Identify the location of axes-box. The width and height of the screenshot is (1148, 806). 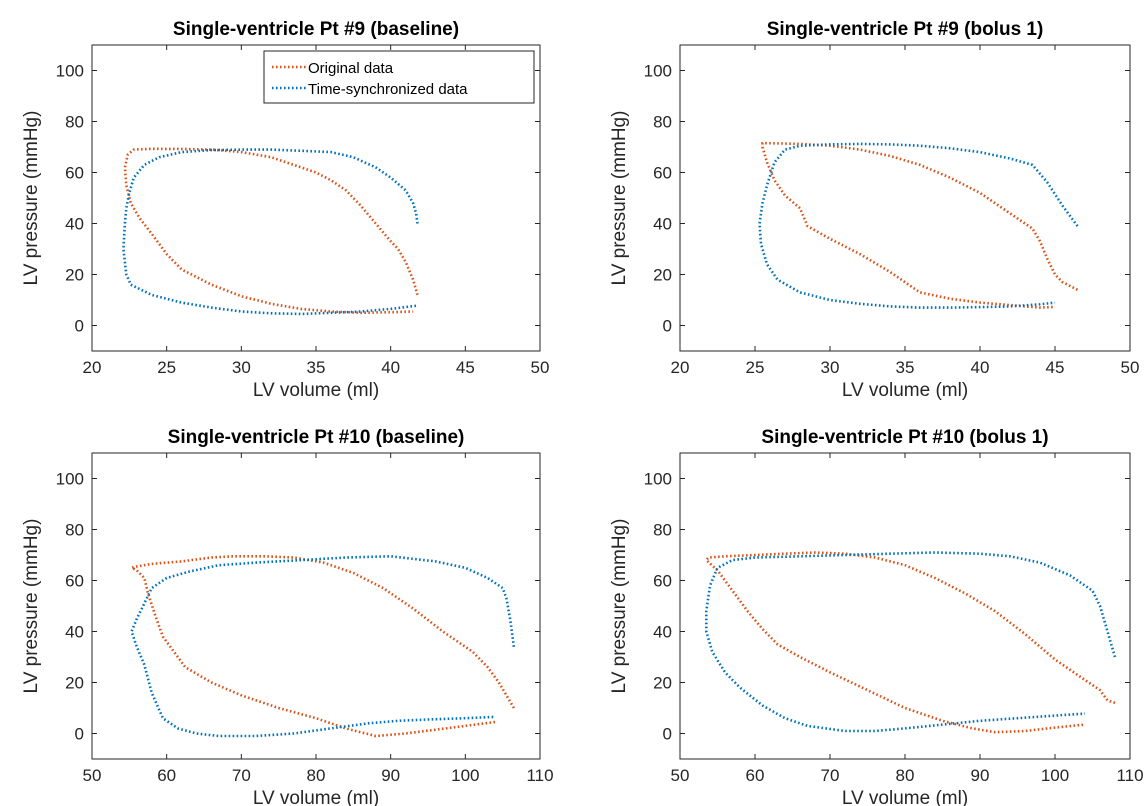
(316, 606).